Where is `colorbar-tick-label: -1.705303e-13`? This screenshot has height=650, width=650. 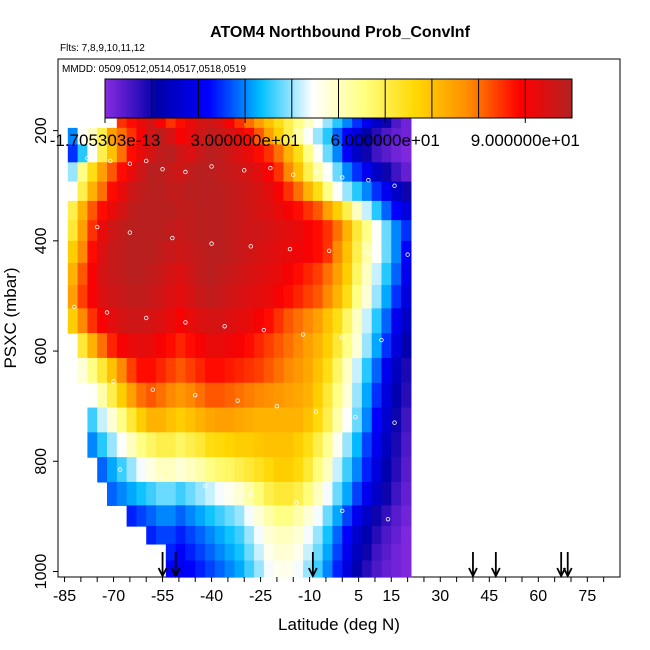
colorbar-tick-label: -1.705303e-13 is located at coordinates (105, 140).